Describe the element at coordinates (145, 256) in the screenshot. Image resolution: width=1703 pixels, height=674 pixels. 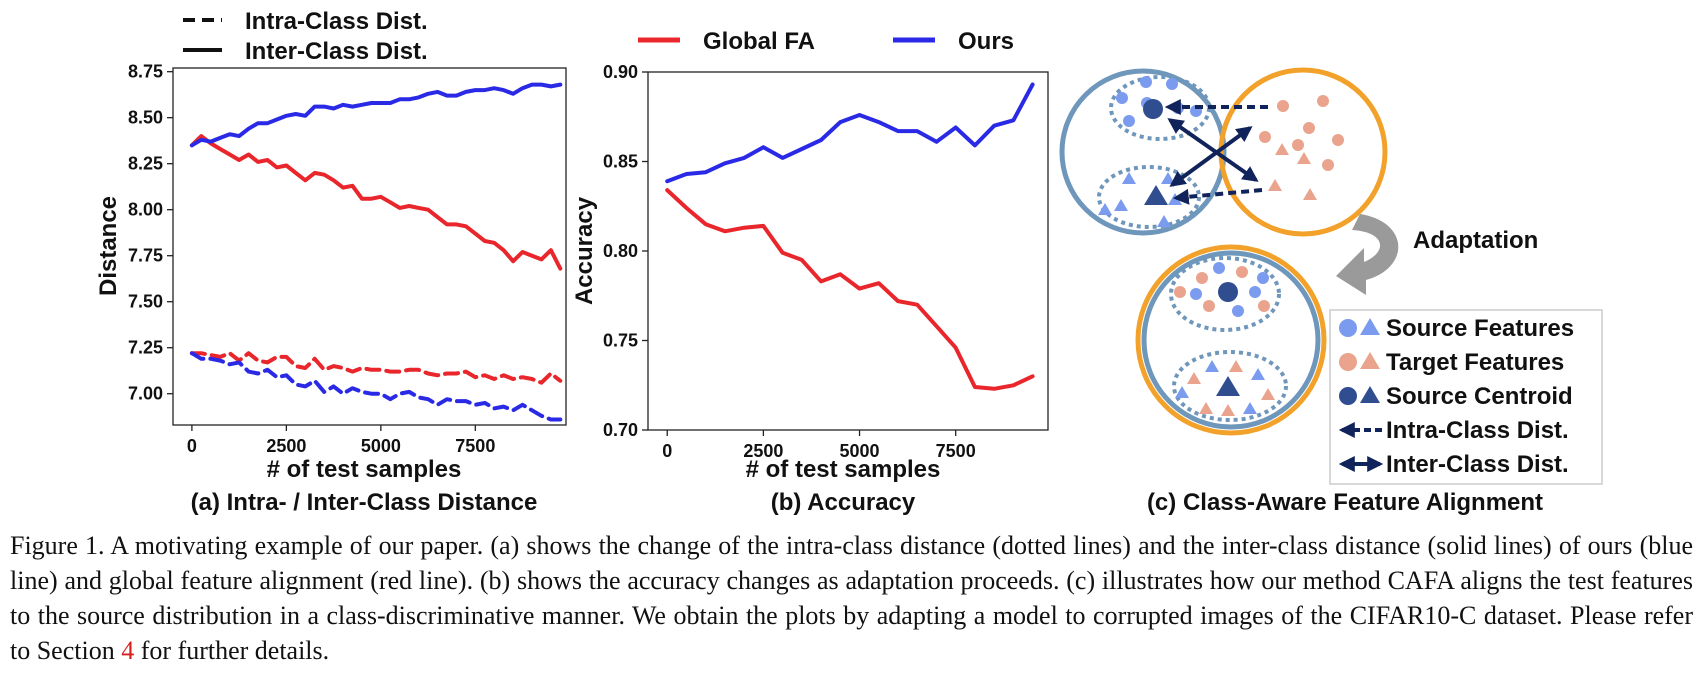
I see `y-tick-label: 7.75` at that location.